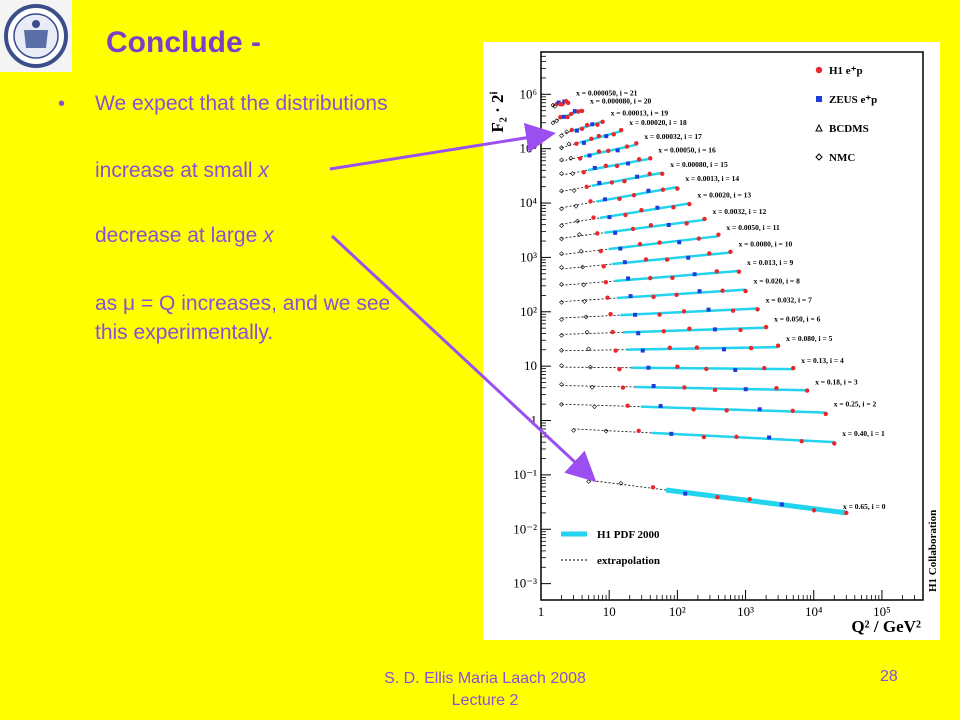 This screenshot has width=960, height=720. I want to click on bin-label: x = 0.0080, i = 10, so click(765, 244).